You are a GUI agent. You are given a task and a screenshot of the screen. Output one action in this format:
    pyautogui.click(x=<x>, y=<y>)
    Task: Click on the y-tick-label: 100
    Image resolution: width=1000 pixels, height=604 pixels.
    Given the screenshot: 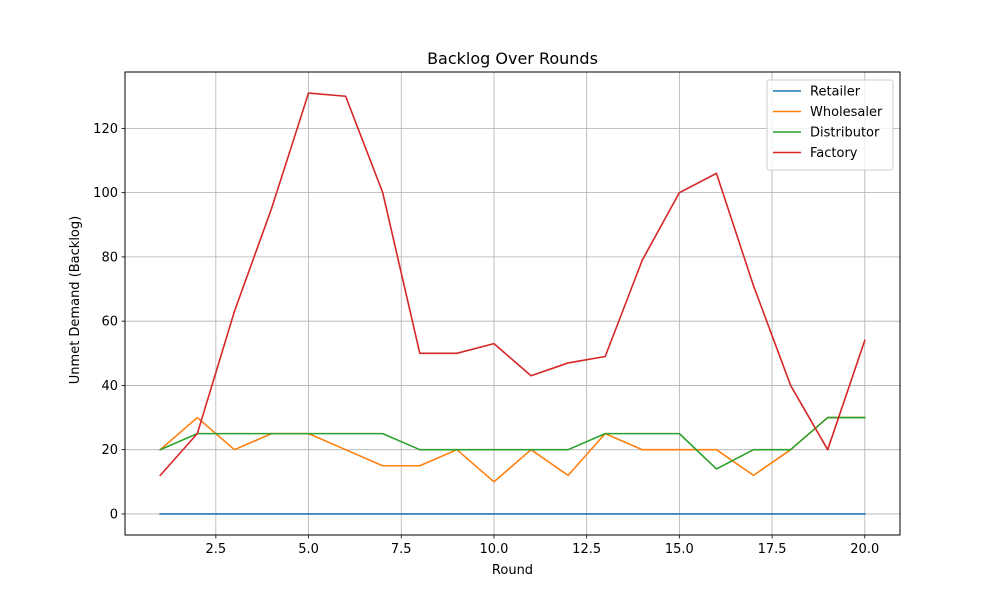 What is the action you would take?
    pyautogui.click(x=105, y=193)
    